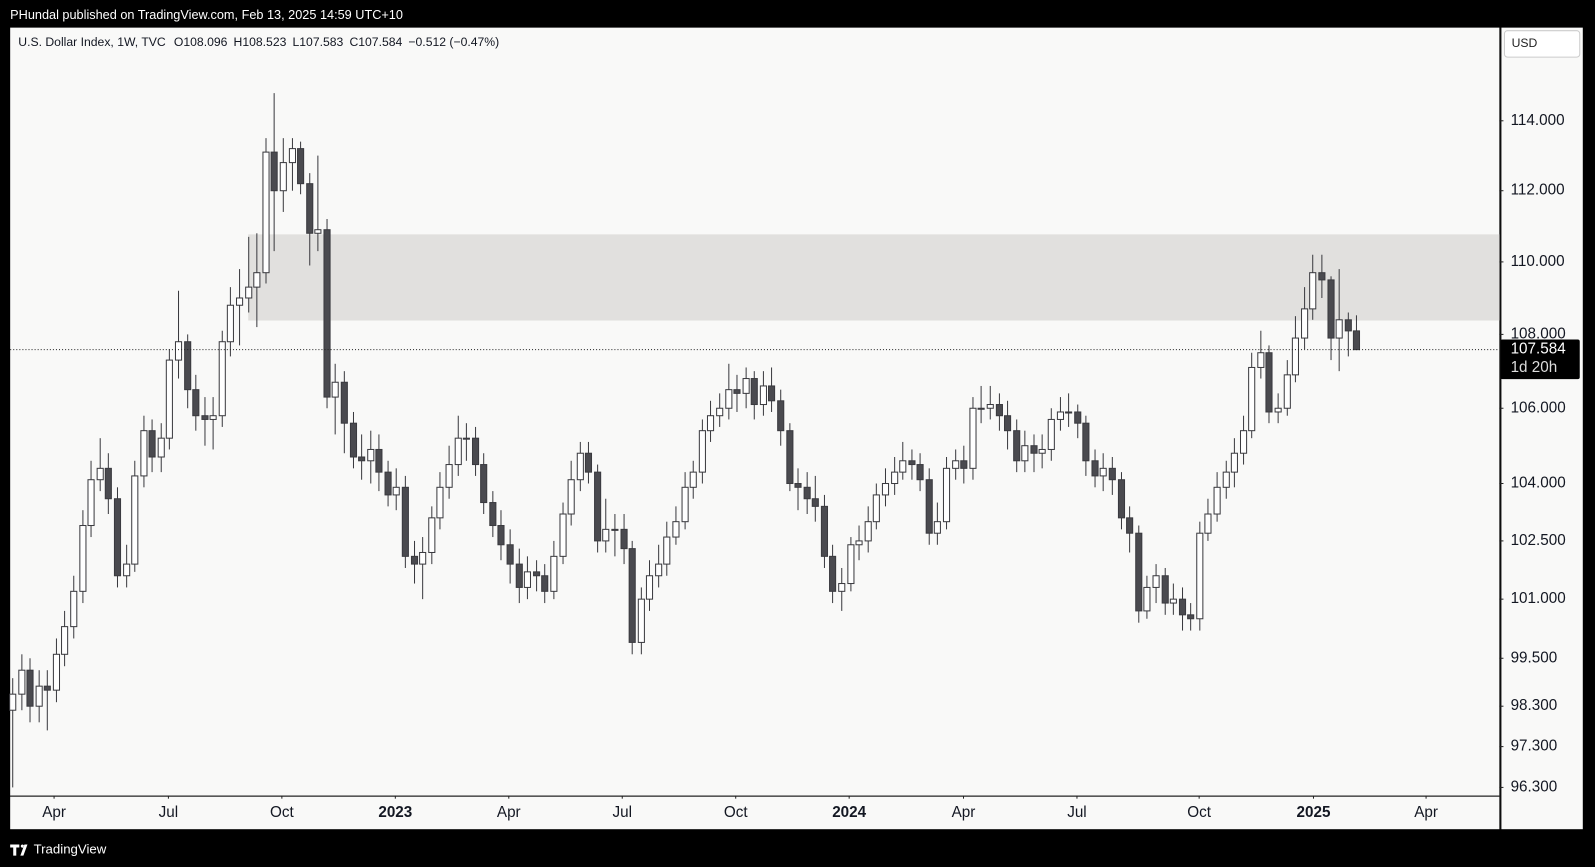  What do you see at coordinates (1542, 428) in the screenshot?
I see `price-axis` at bounding box center [1542, 428].